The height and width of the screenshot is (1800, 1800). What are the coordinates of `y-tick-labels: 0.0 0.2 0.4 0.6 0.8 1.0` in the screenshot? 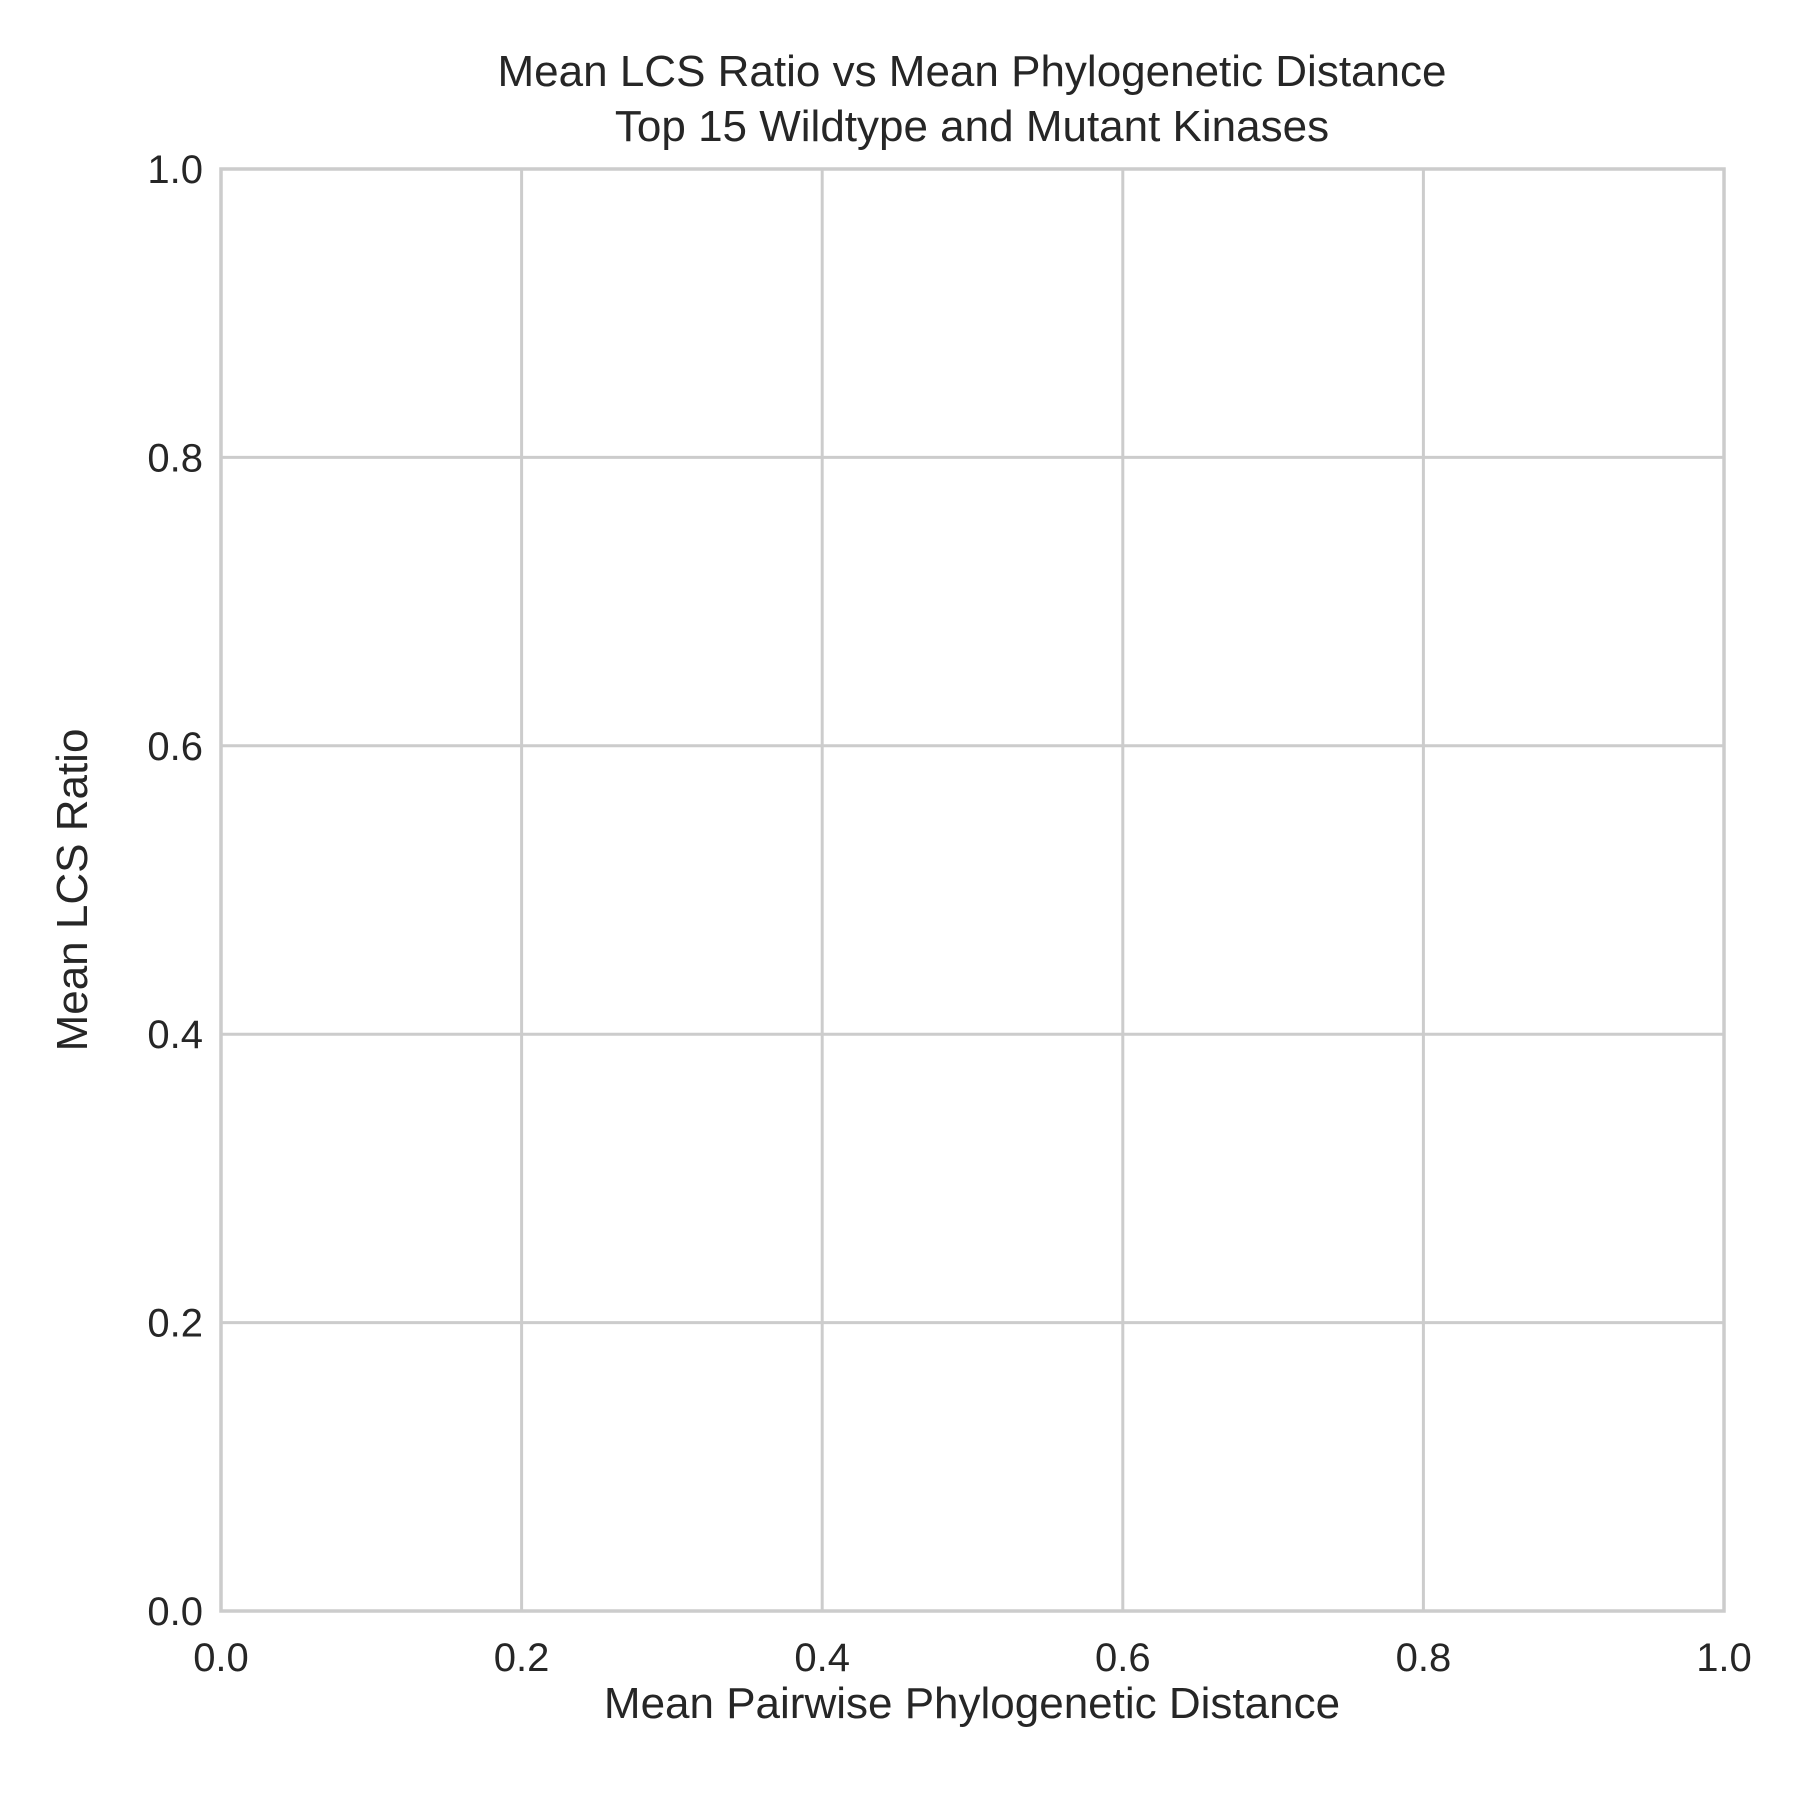 It's located at (175, 891).